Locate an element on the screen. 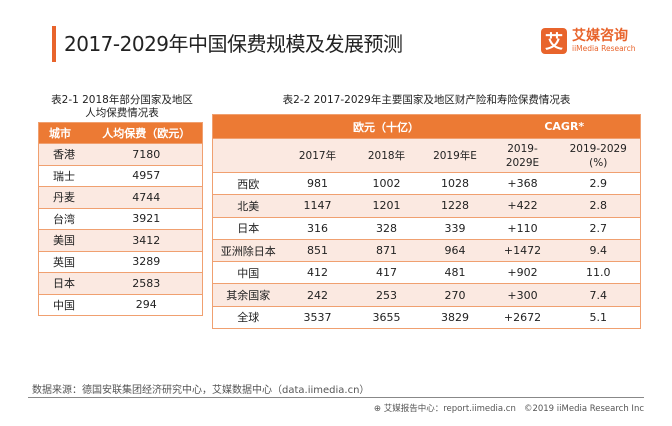 The image size is (672, 426). value-cell: 242 is located at coordinates (317, 295).